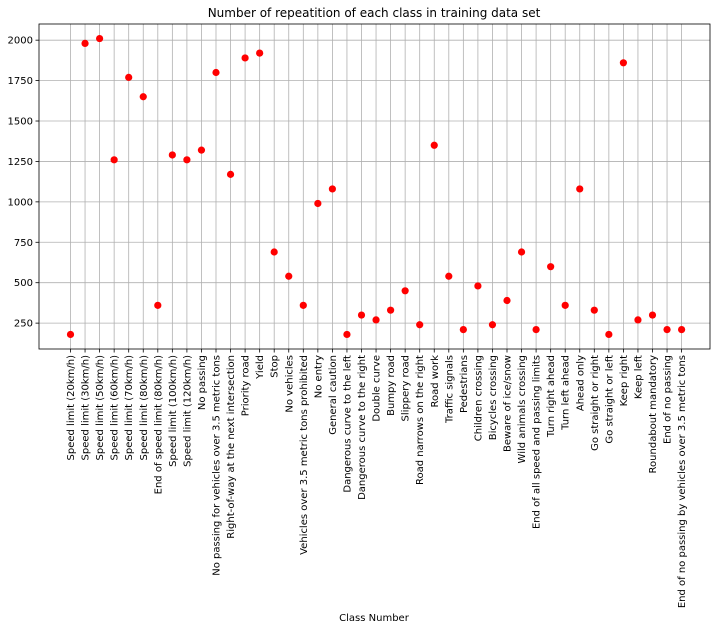  Describe the element at coordinates (638, 377) in the screenshot. I see `x-tick-label: Keep left` at that location.